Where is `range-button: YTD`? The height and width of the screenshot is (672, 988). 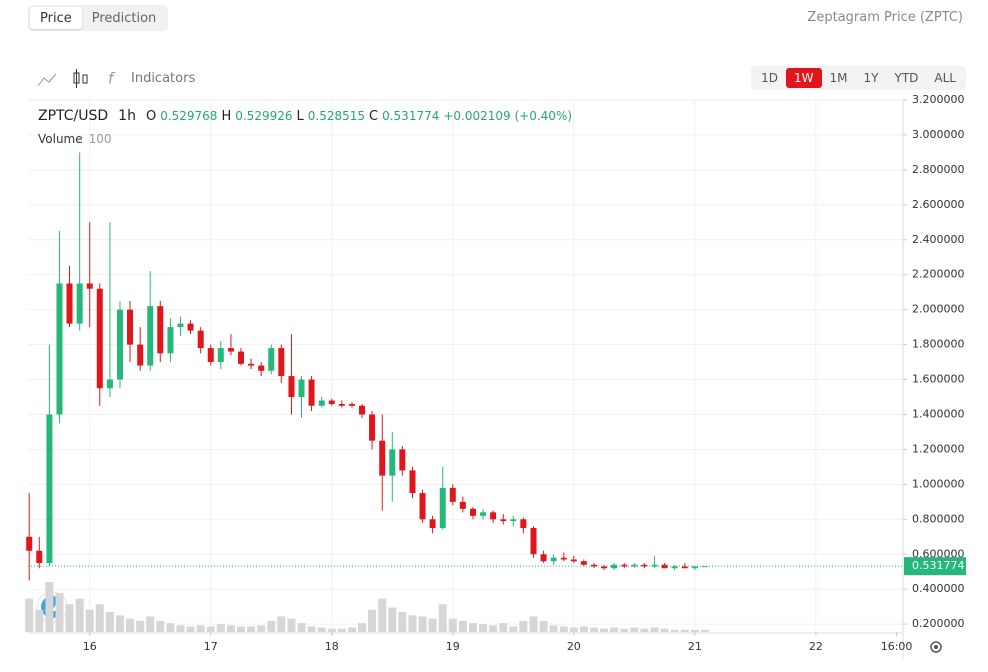
range-button: YTD is located at coordinates (906, 78).